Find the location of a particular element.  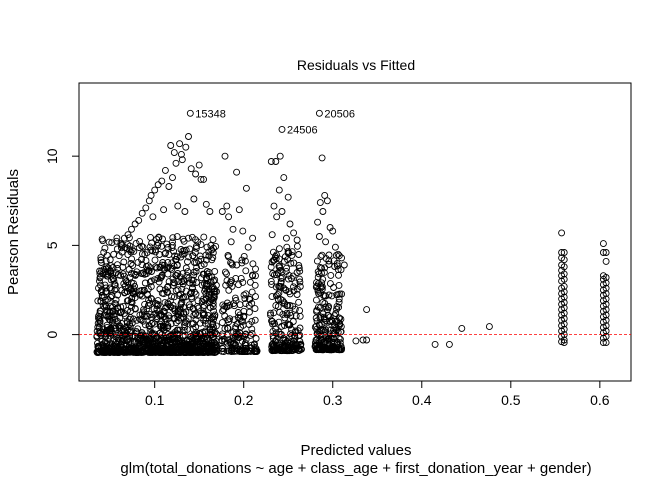

point-label-15348: 15348 is located at coordinates (210, 114).